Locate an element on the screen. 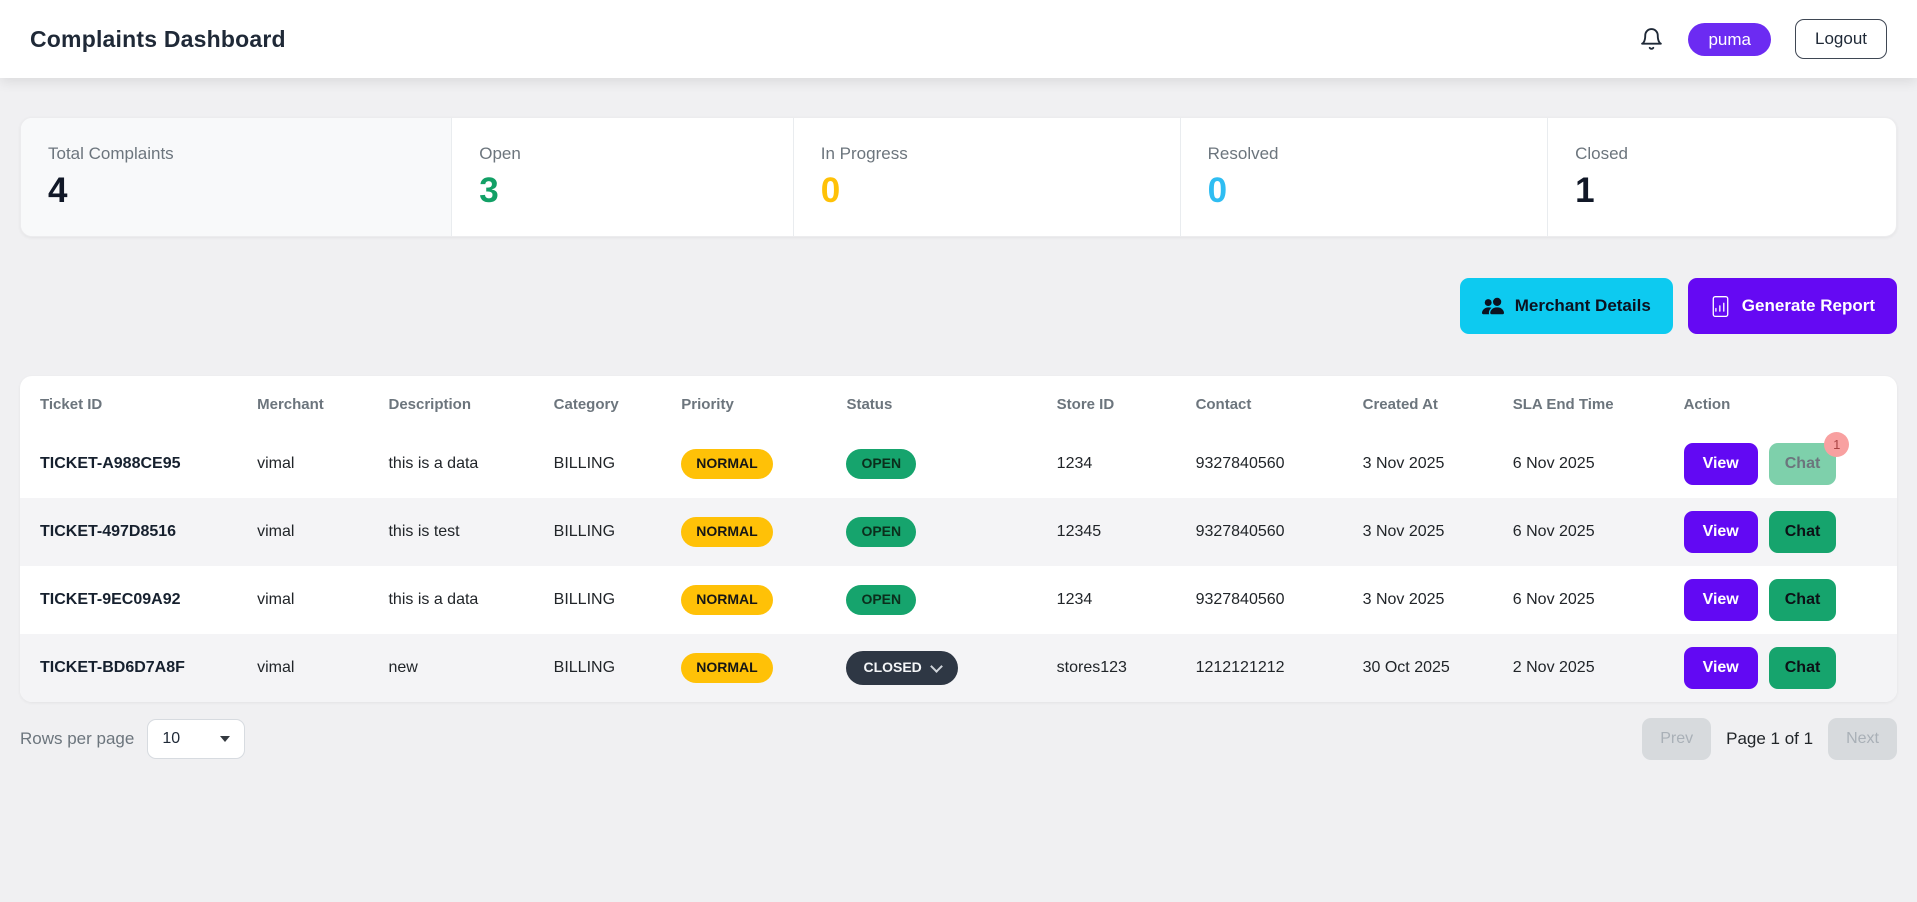 The height and width of the screenshot is (902, 1917). status-cell: OPEN is located at coordinates (941, 464).